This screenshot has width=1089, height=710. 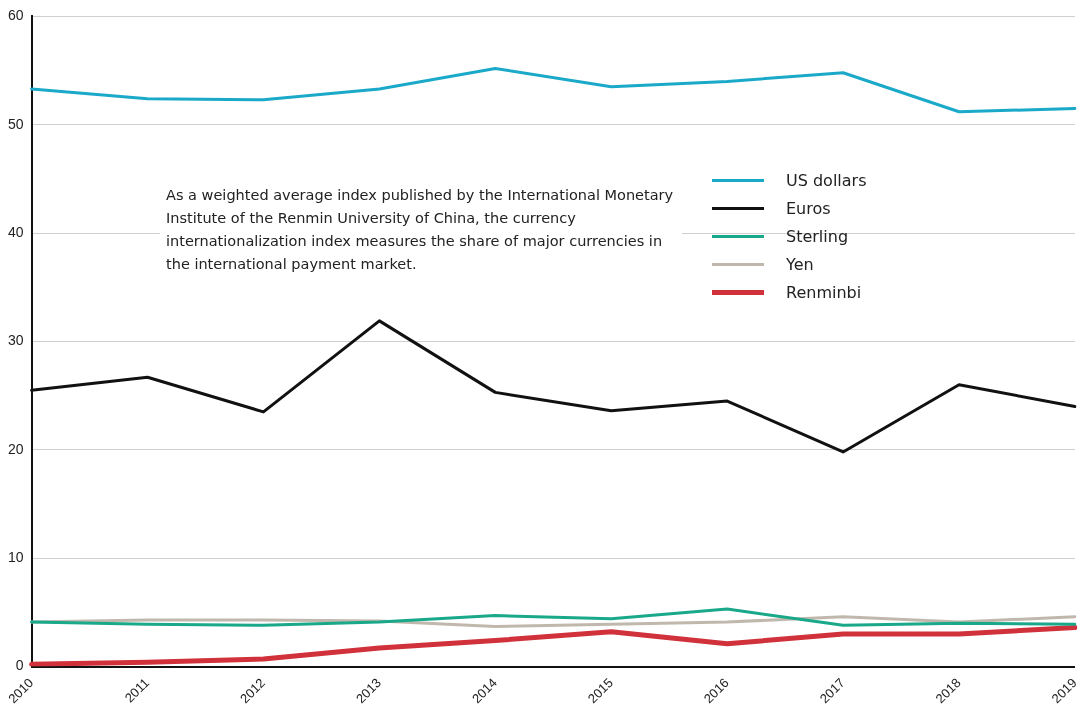 I want to click on y-tick-label: 10, so click(x=15, y=557).